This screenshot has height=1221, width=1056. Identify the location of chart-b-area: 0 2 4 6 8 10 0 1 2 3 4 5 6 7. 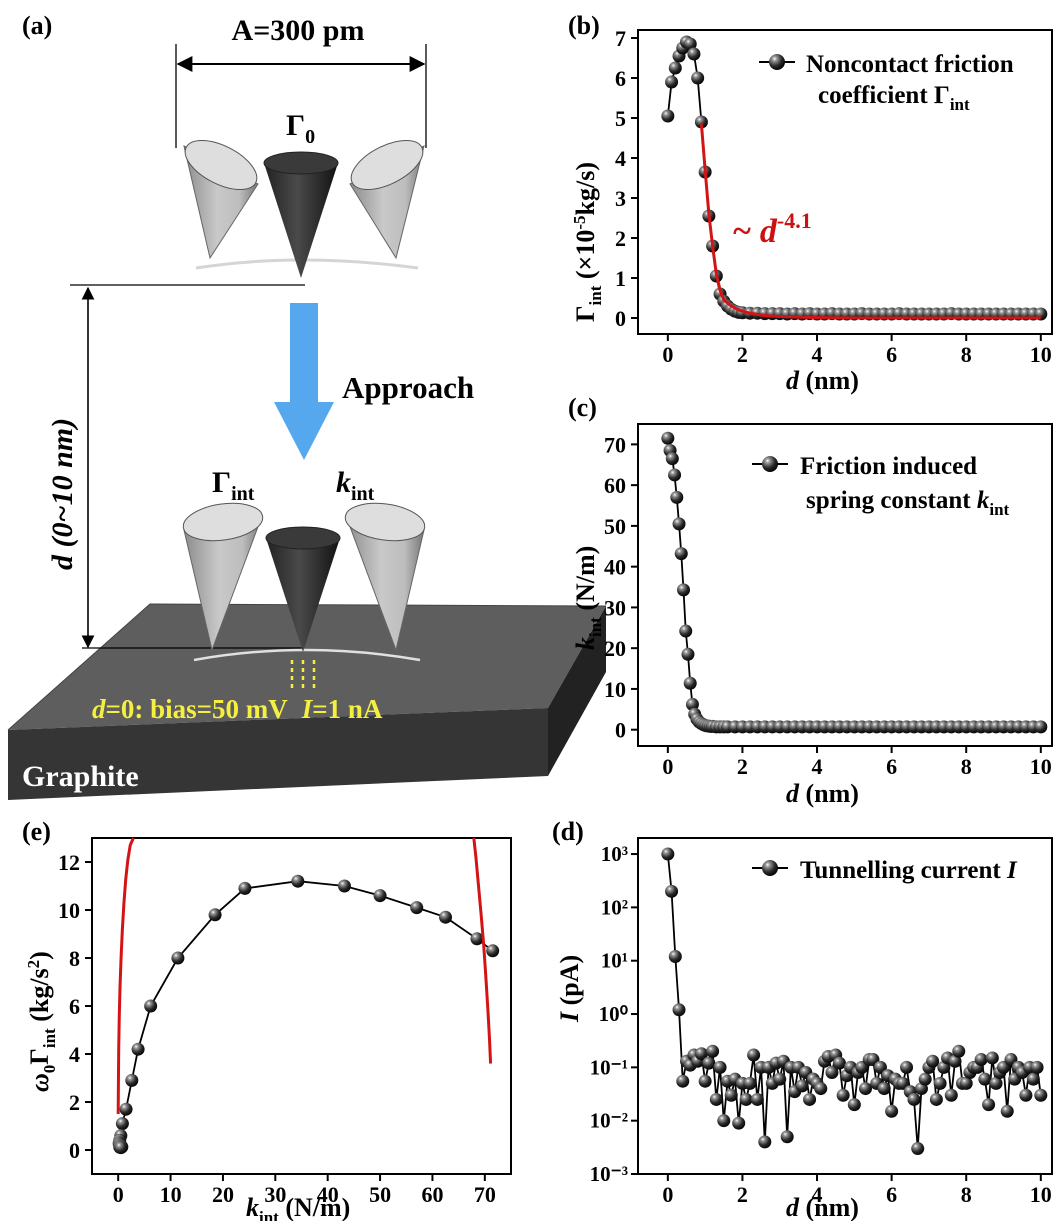
(834, 196).